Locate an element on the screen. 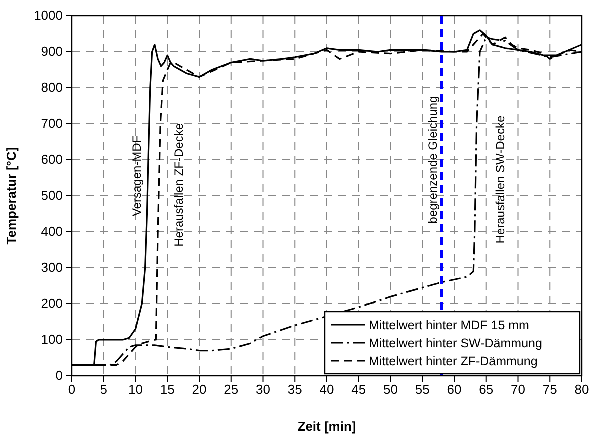 This screenshot has width=594, height=441. x-tick-label: 35 is located at coordinates (295, 390).